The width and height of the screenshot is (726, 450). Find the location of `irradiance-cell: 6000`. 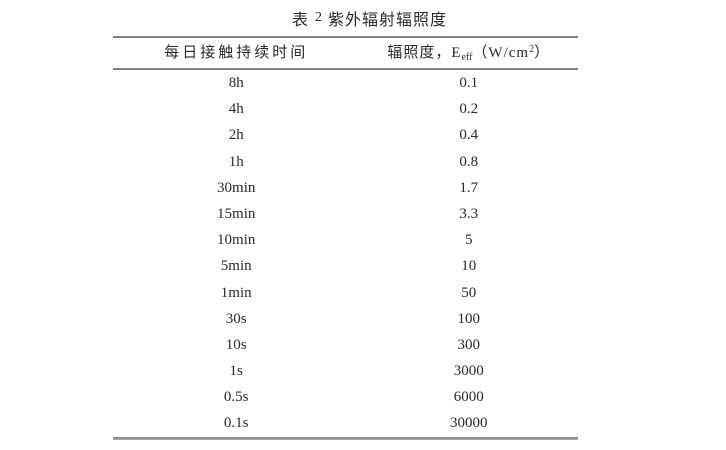

irradiance-cell: 6000 is located at coordinates (468, 397).